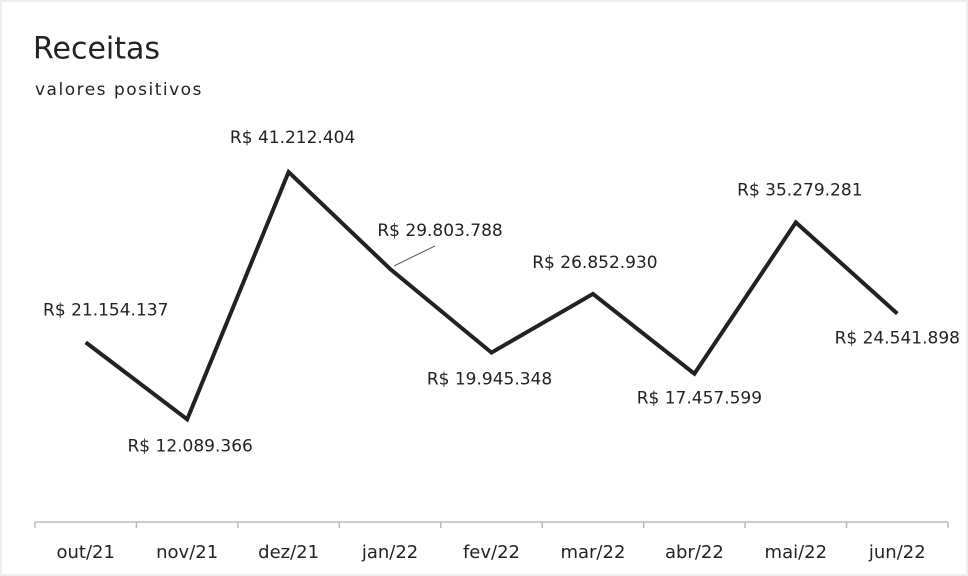  I want to click on data-label: R$ 17.457.599, so click(699, 399).